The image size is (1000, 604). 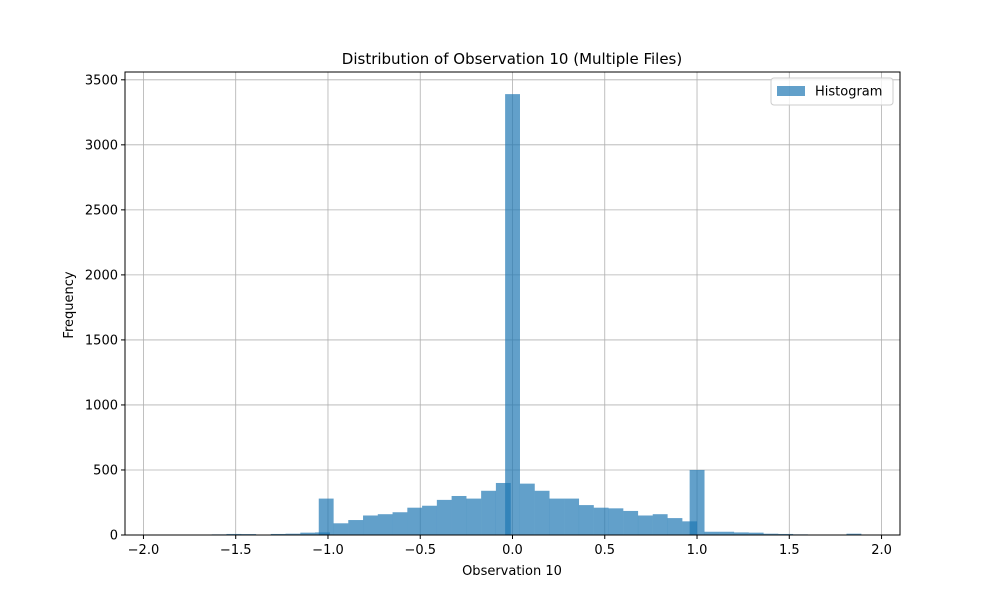 I want to click on x-tick-label: 0.0, so click(x=512, y=550).